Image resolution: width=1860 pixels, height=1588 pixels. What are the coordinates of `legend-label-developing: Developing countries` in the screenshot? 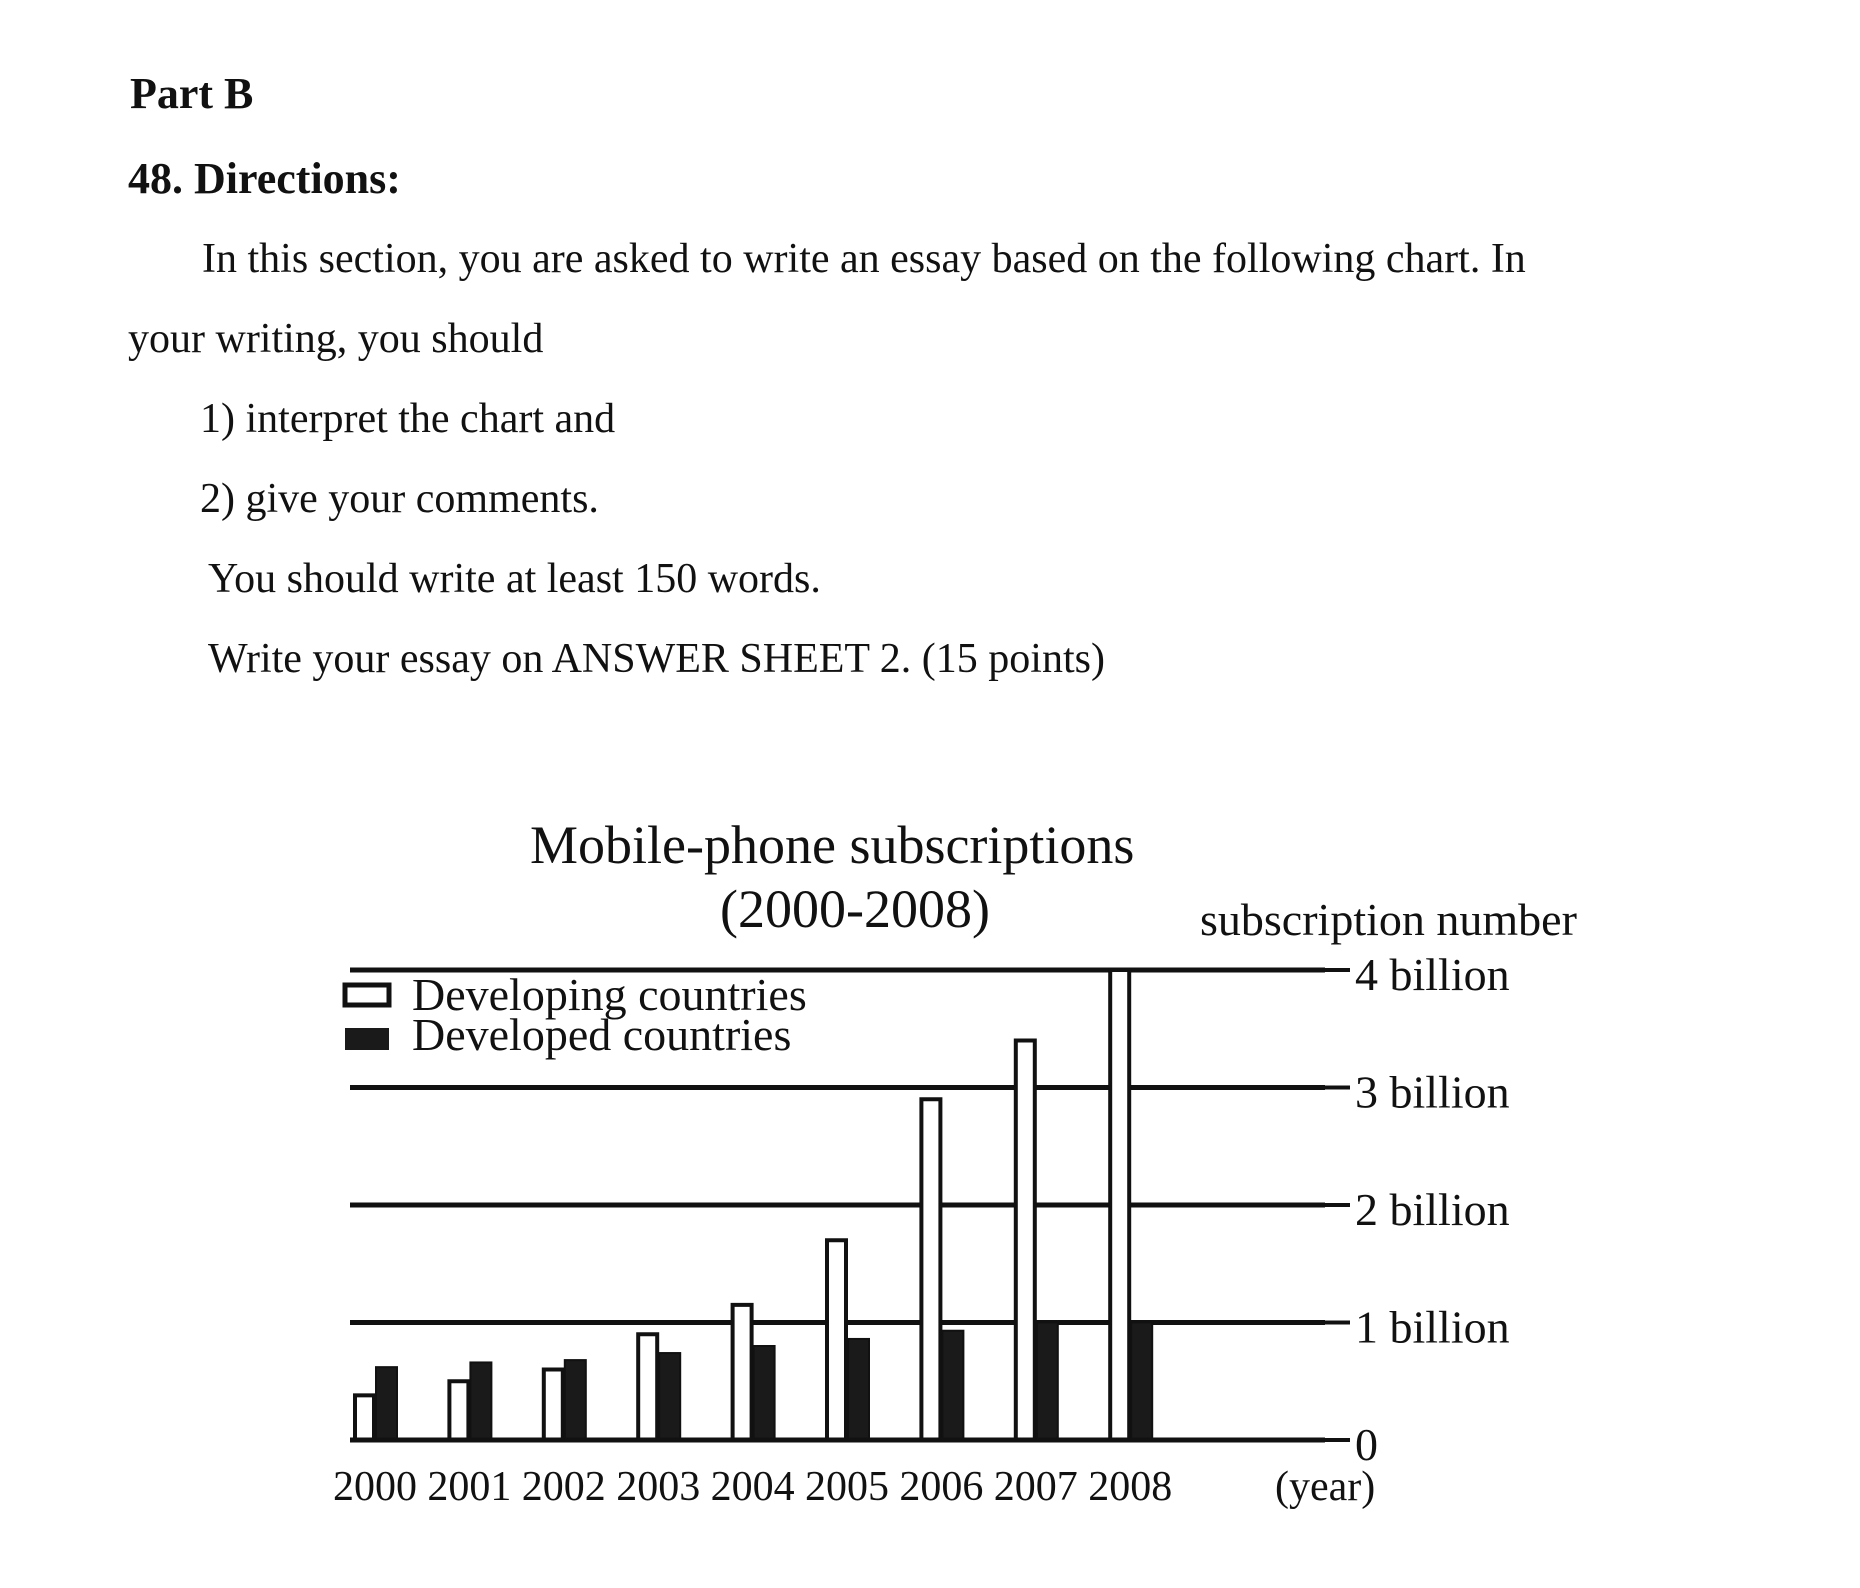 It's located at (609, 994).